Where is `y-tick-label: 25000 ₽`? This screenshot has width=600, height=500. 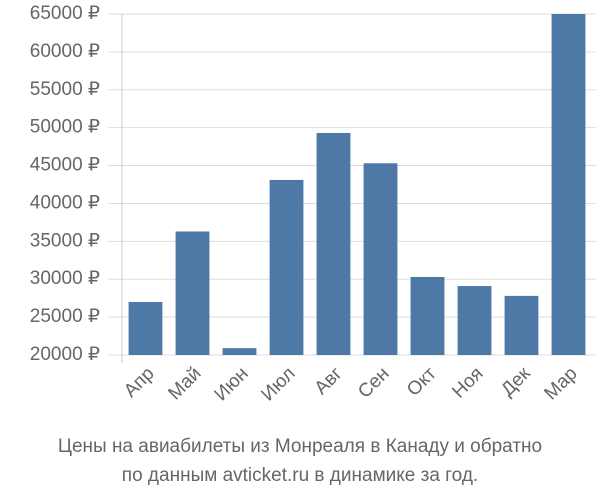 y-tick-label: 25000 ₽ is located at coordinates (65, 316).